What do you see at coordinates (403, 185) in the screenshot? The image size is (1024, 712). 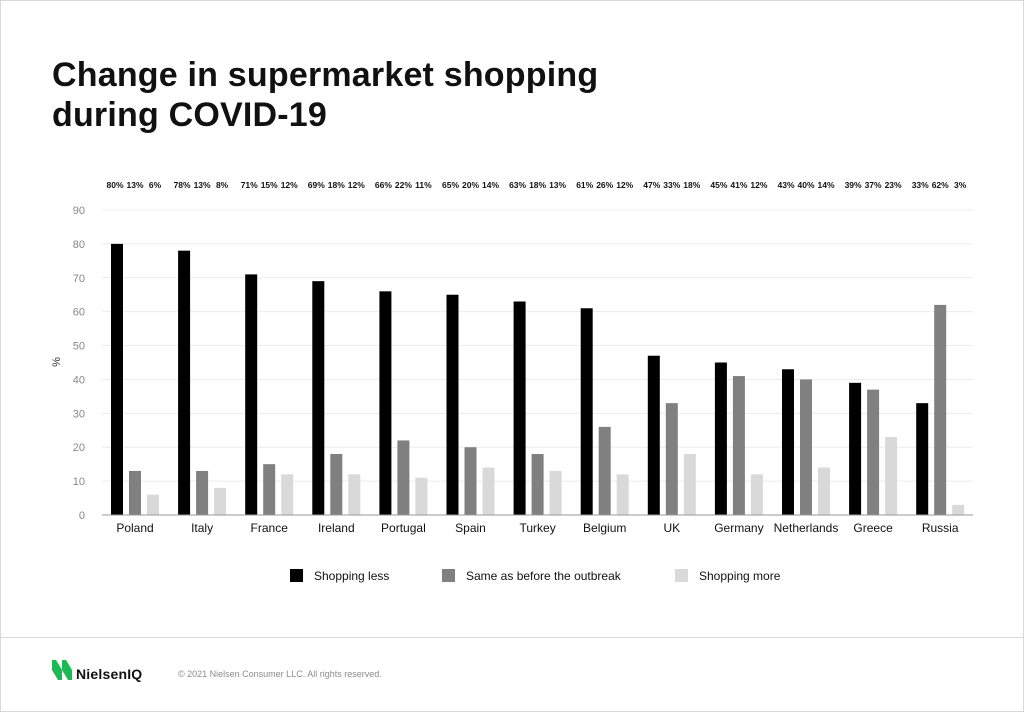 I see `data-label: 22%` at bounding box center [403, 185].